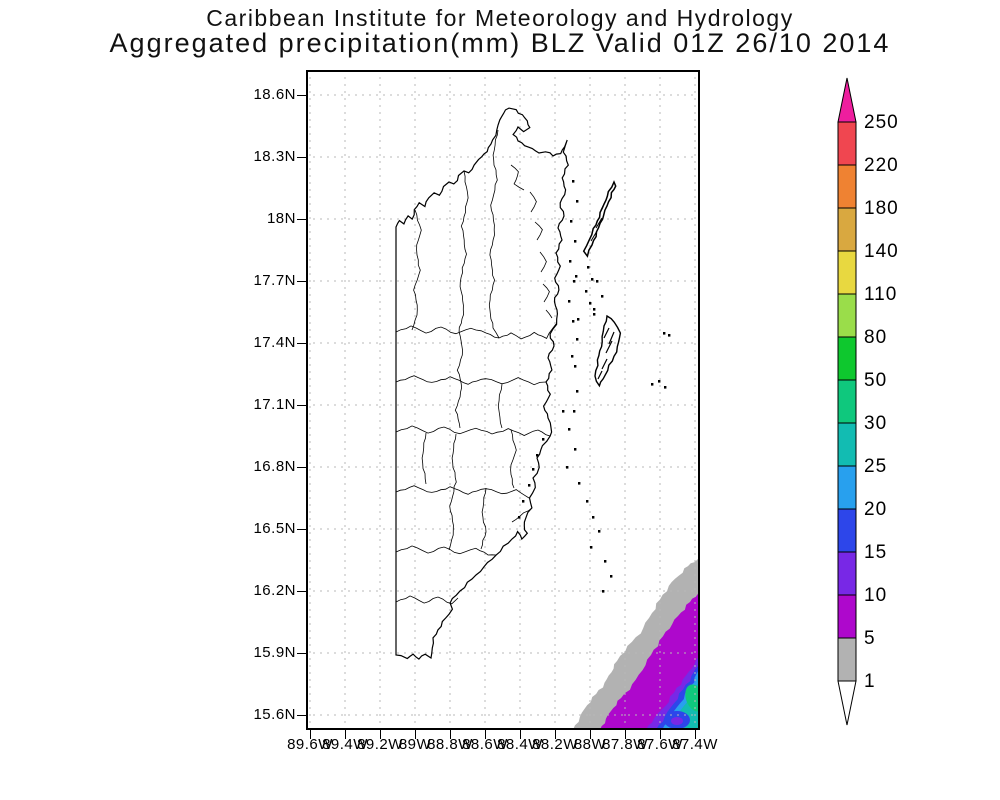 Image resolution: width=1000 pixels, height=800 pixels. Describe the element at coordinates (415, 744) in the screenshot. I see `lon-tick-label: 89W` at that location.